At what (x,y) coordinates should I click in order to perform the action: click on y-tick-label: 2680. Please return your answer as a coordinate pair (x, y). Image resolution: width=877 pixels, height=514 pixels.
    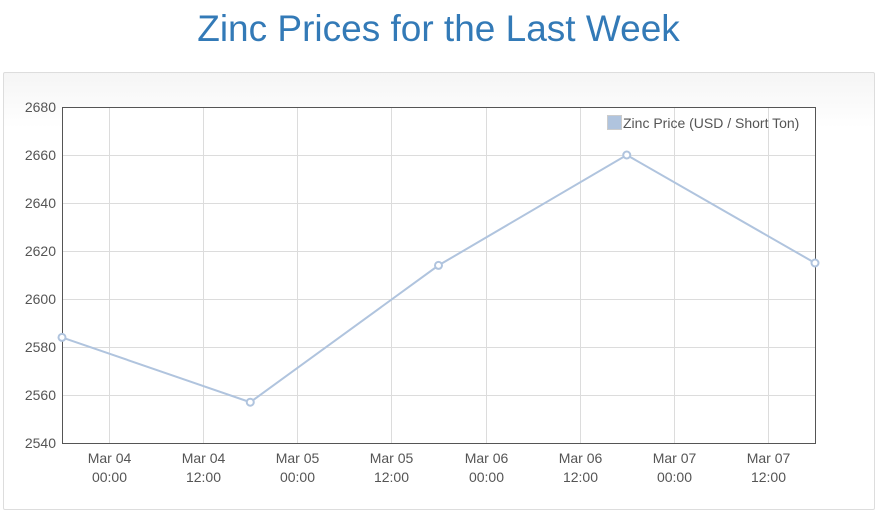
    Looking at the image, I should click on (40, 107).